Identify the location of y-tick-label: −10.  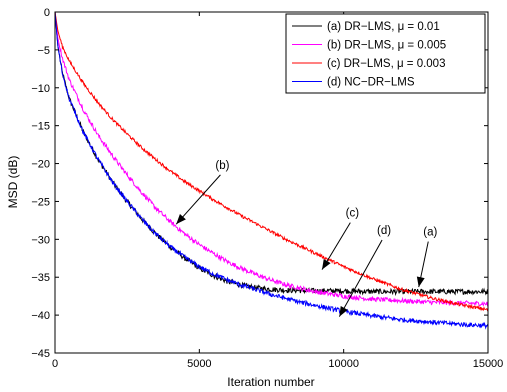
(40, 89).